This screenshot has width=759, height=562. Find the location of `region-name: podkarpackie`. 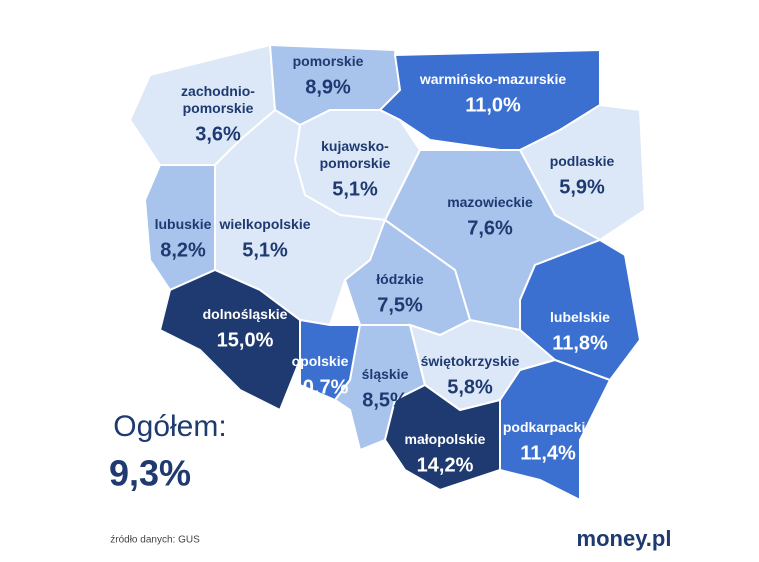

region-name: podkarpackie is located at coordinates (548, 427).